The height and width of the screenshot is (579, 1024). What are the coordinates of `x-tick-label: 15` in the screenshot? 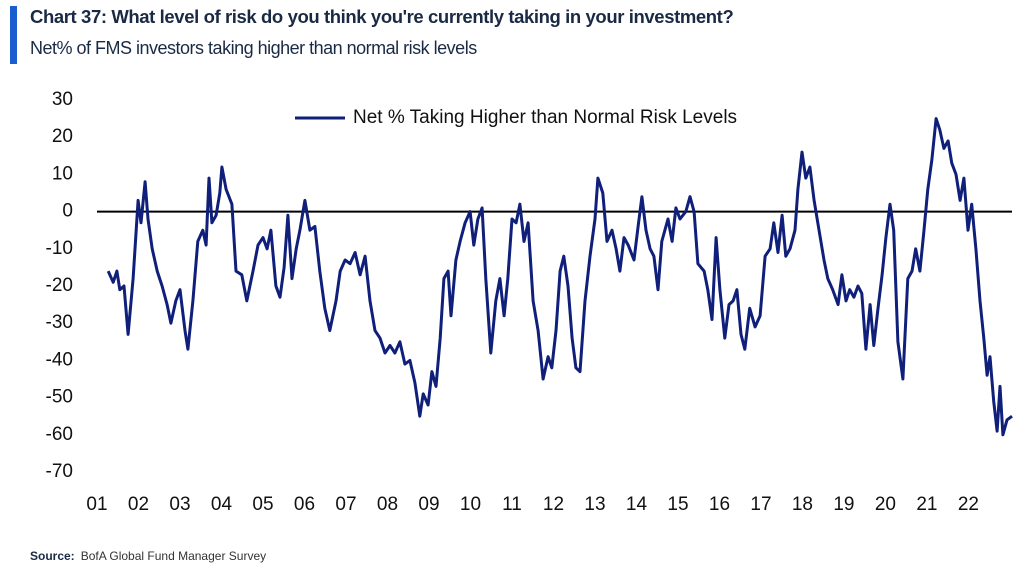 It's located at (677, 504).